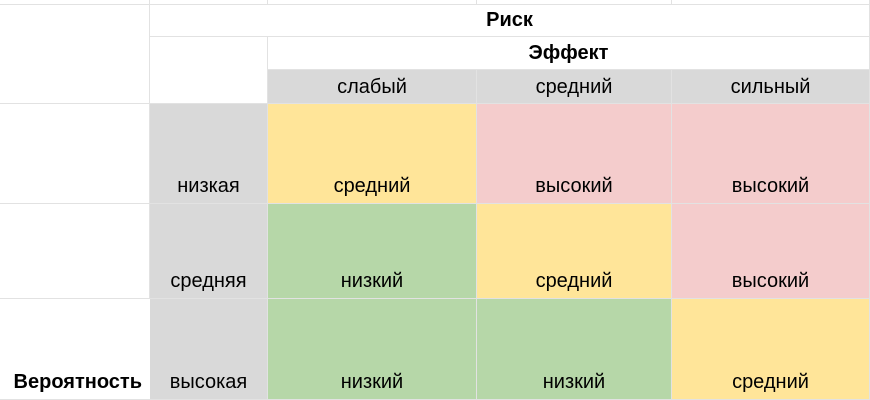  What do you see at coordinates (510, 21) in the screenshot?
I see `risk-header: Риск` at bounding box center [510, 21].